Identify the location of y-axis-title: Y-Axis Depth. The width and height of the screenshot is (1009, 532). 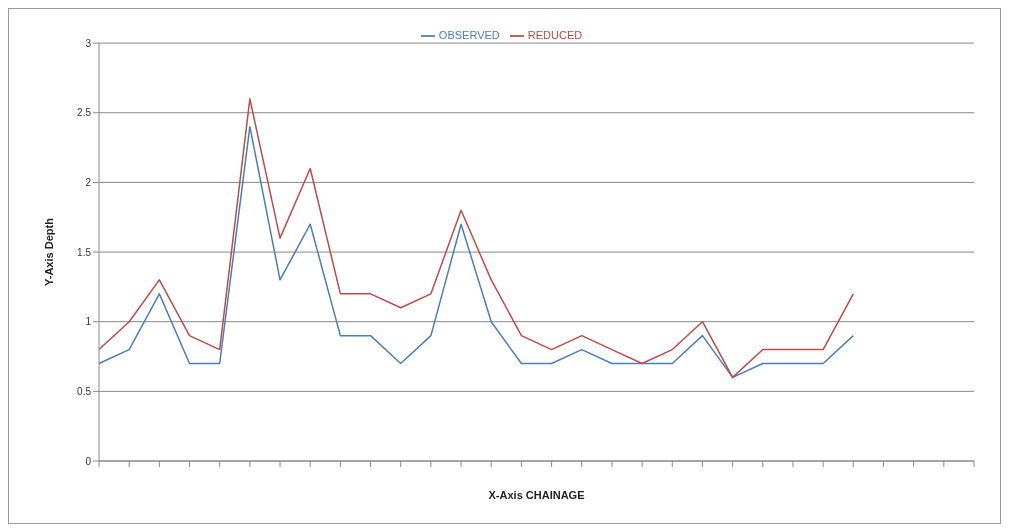
(48, 251).